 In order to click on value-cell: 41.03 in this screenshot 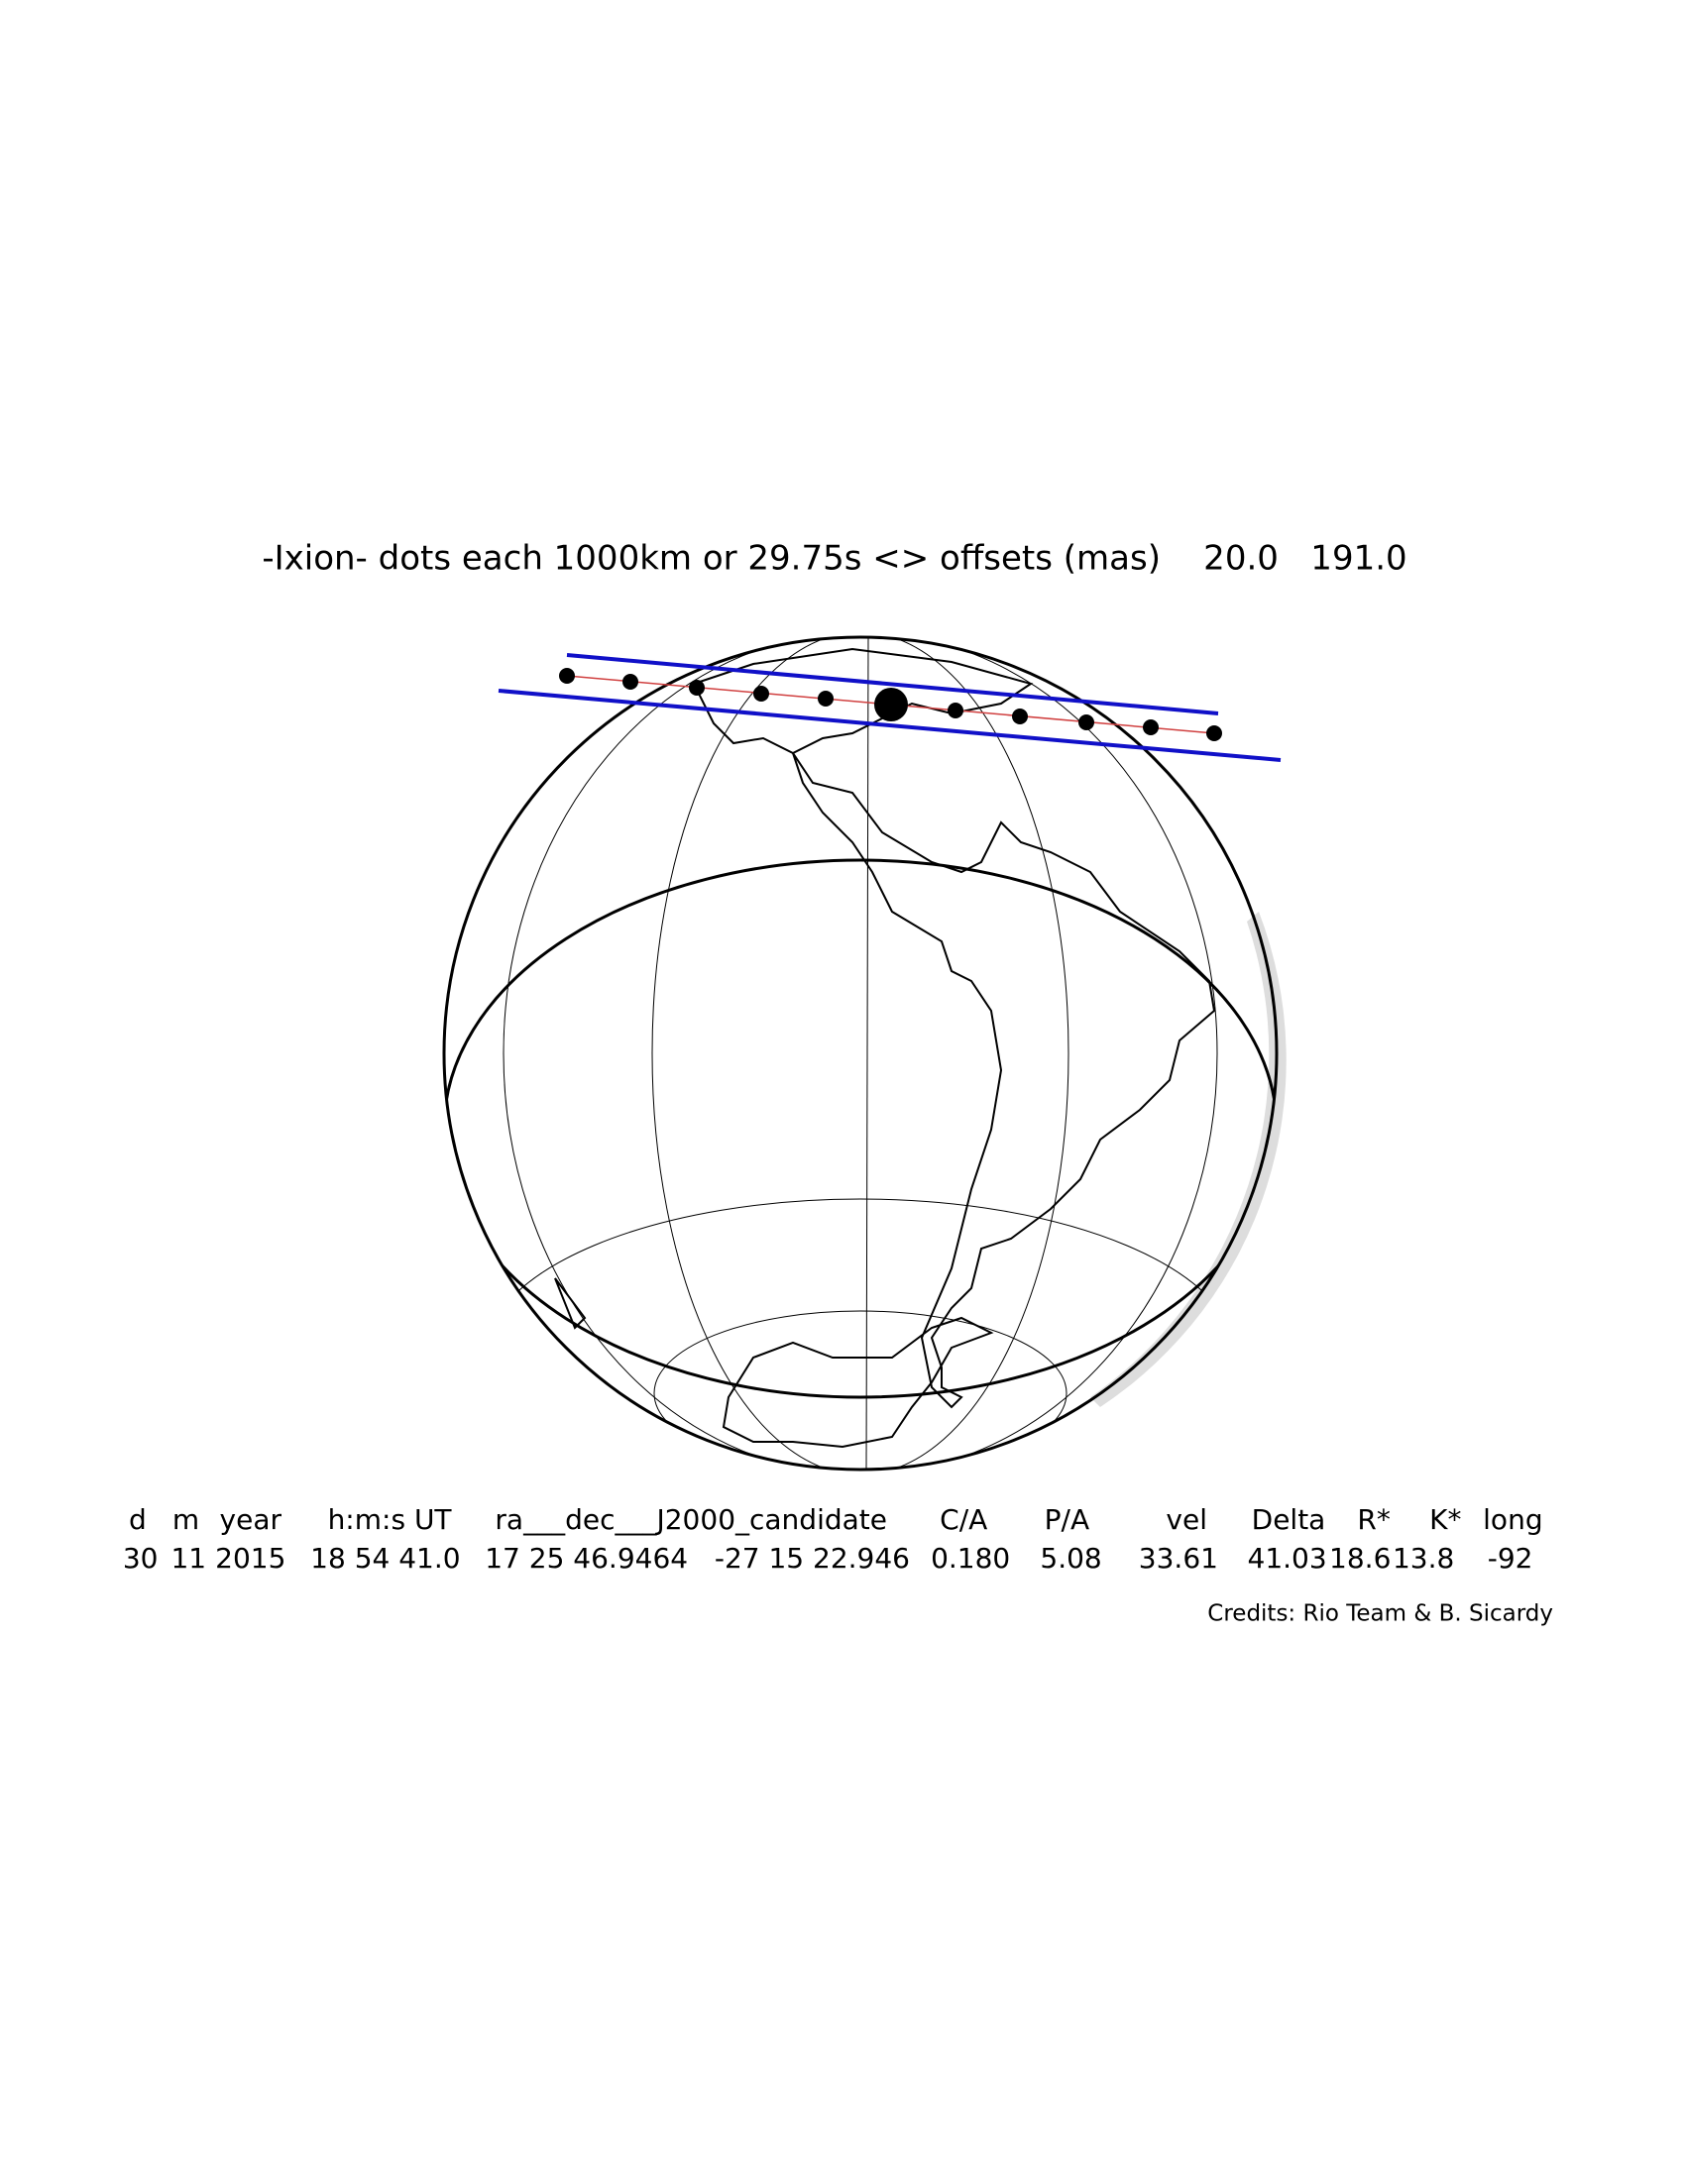, I will do `click(1287, 1558)`.